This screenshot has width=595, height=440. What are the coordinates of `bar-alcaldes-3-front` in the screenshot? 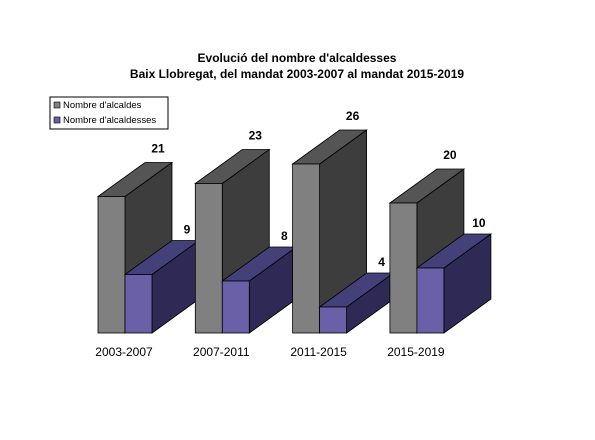 It's located at (403, 268).